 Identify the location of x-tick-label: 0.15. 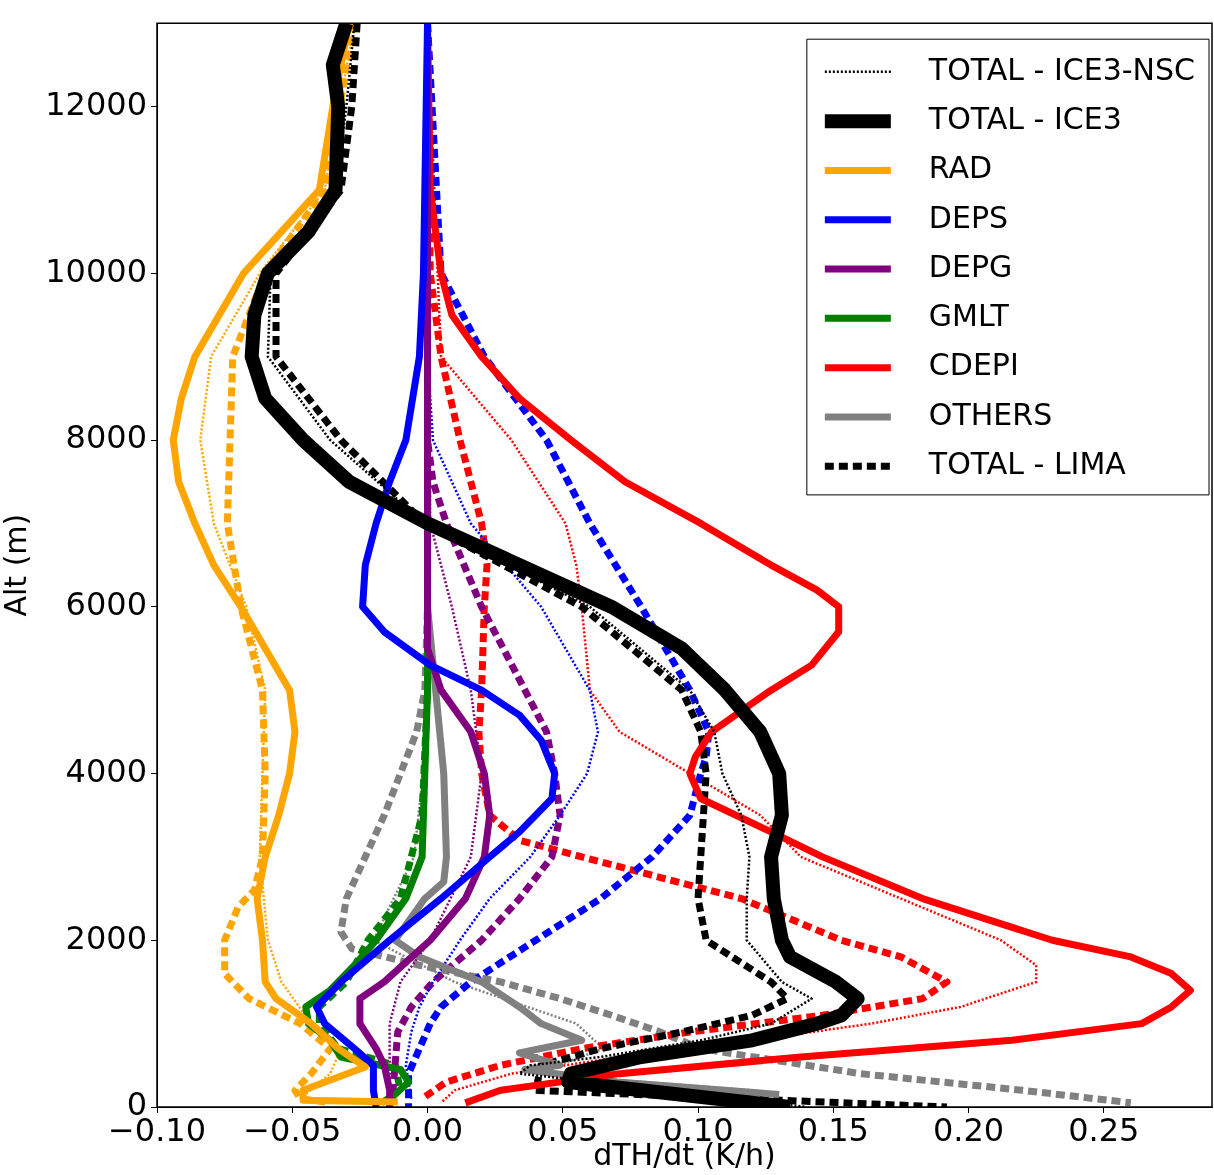
(833, 1129).